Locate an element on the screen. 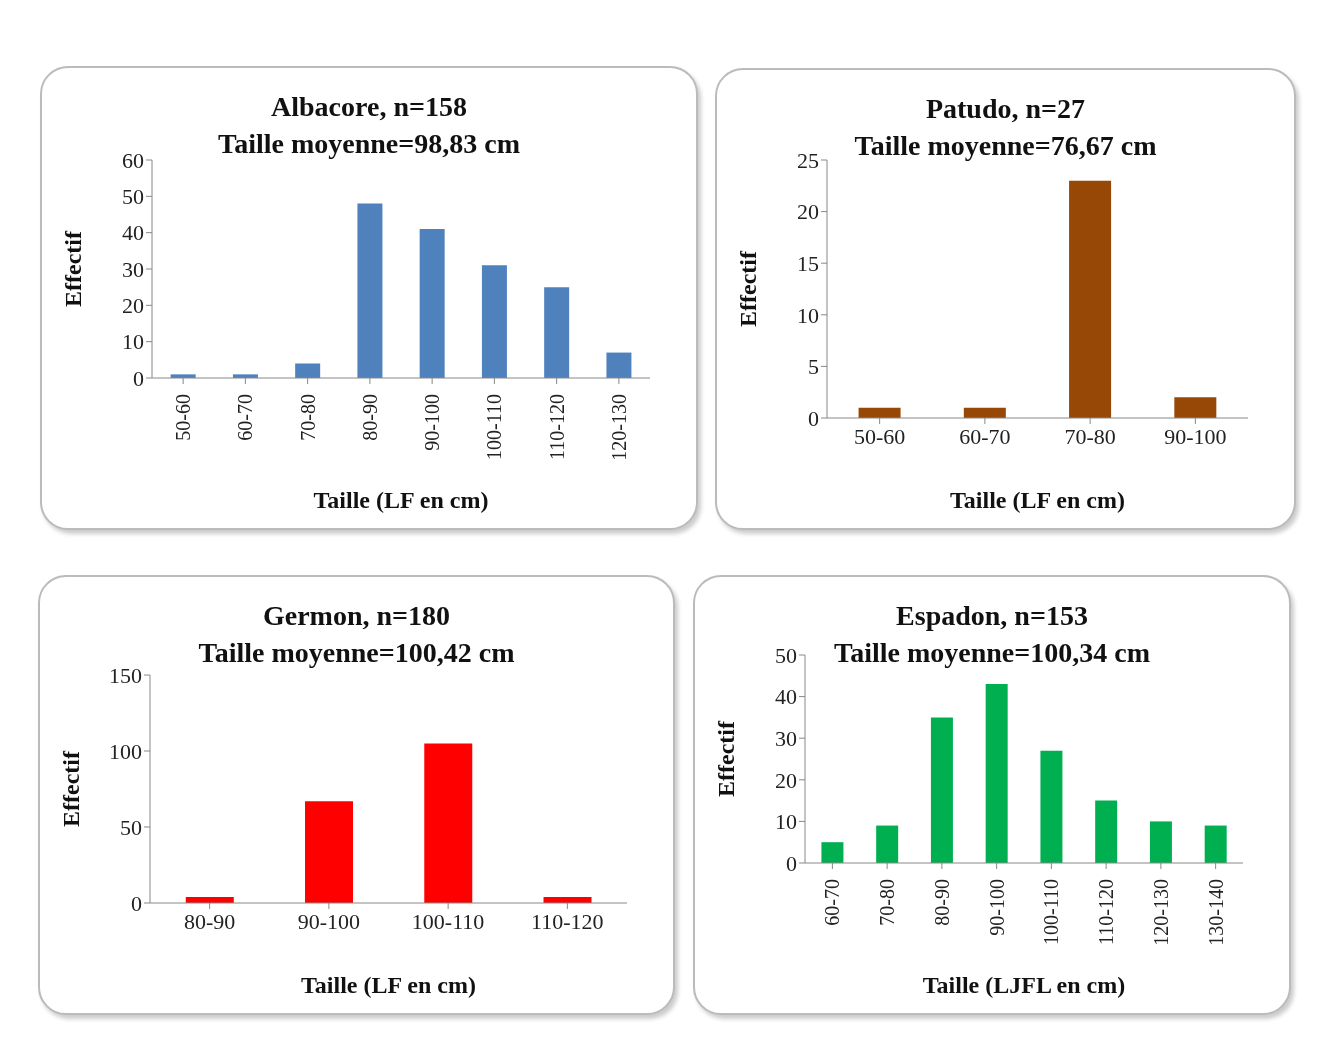 This screenshot has height=1047, width=1344. y-tick-label: 5 is located at coordinates (813, 367).